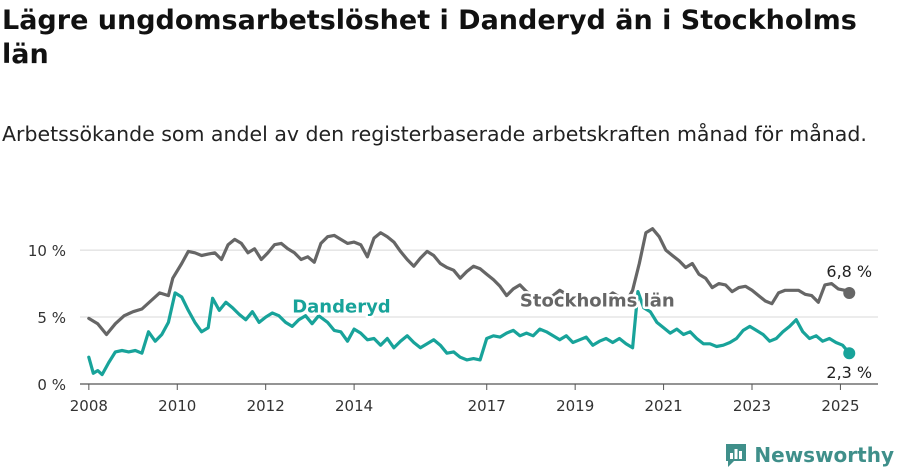  What do you see at coordinates (487, 406) in the screenshot?
I see `x-tick-label: 2017` at bounding box center [487, 406].